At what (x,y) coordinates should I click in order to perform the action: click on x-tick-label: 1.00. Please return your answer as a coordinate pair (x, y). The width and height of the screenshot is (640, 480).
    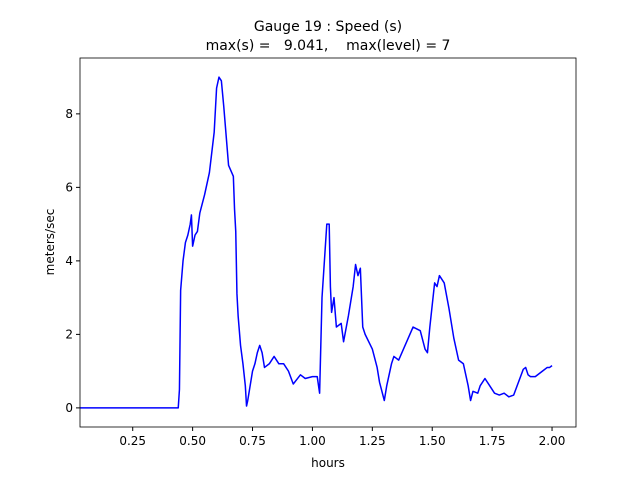
    Looking at the image, I should click on (312, 441).